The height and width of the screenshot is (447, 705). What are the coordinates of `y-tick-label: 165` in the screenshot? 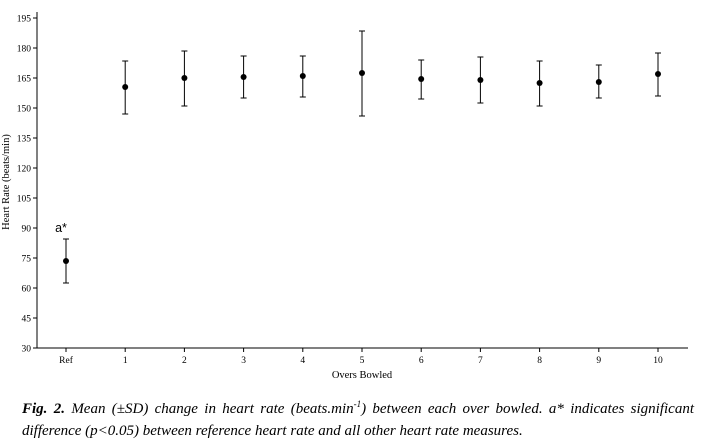 It's located at (24, 80).